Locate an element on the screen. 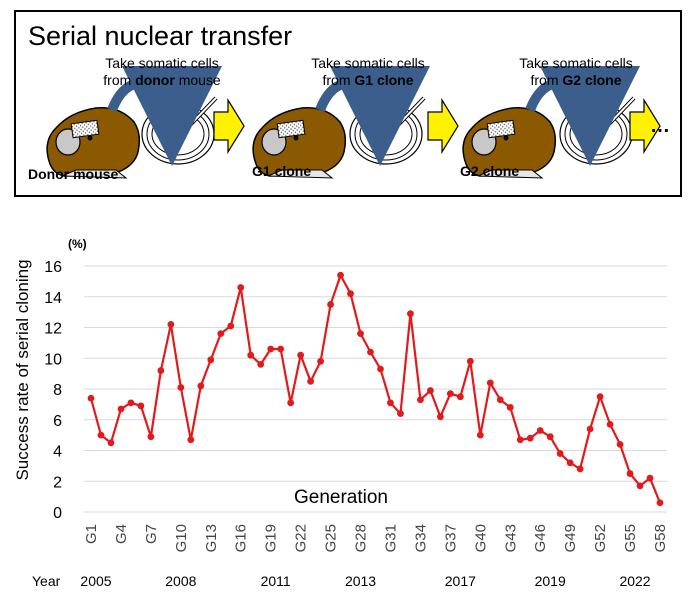 The height and width of the screenshot is (608, 700). generation-annotation: Generation is located at coordinates (341, 497).